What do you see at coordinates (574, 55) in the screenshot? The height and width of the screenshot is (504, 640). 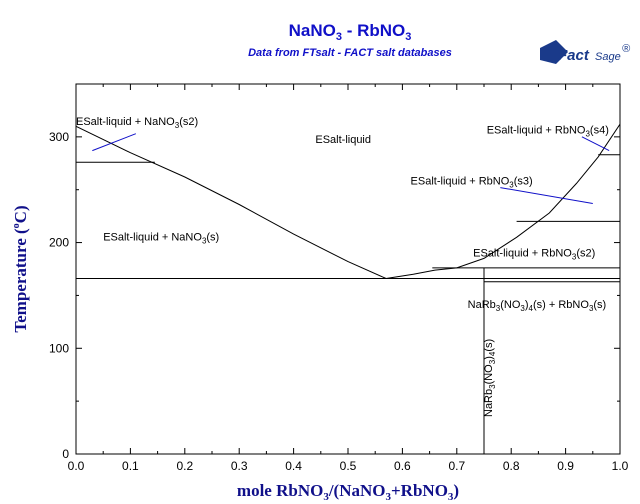 I see `logo-text-main: Fact` at bounding box center [574, 55].